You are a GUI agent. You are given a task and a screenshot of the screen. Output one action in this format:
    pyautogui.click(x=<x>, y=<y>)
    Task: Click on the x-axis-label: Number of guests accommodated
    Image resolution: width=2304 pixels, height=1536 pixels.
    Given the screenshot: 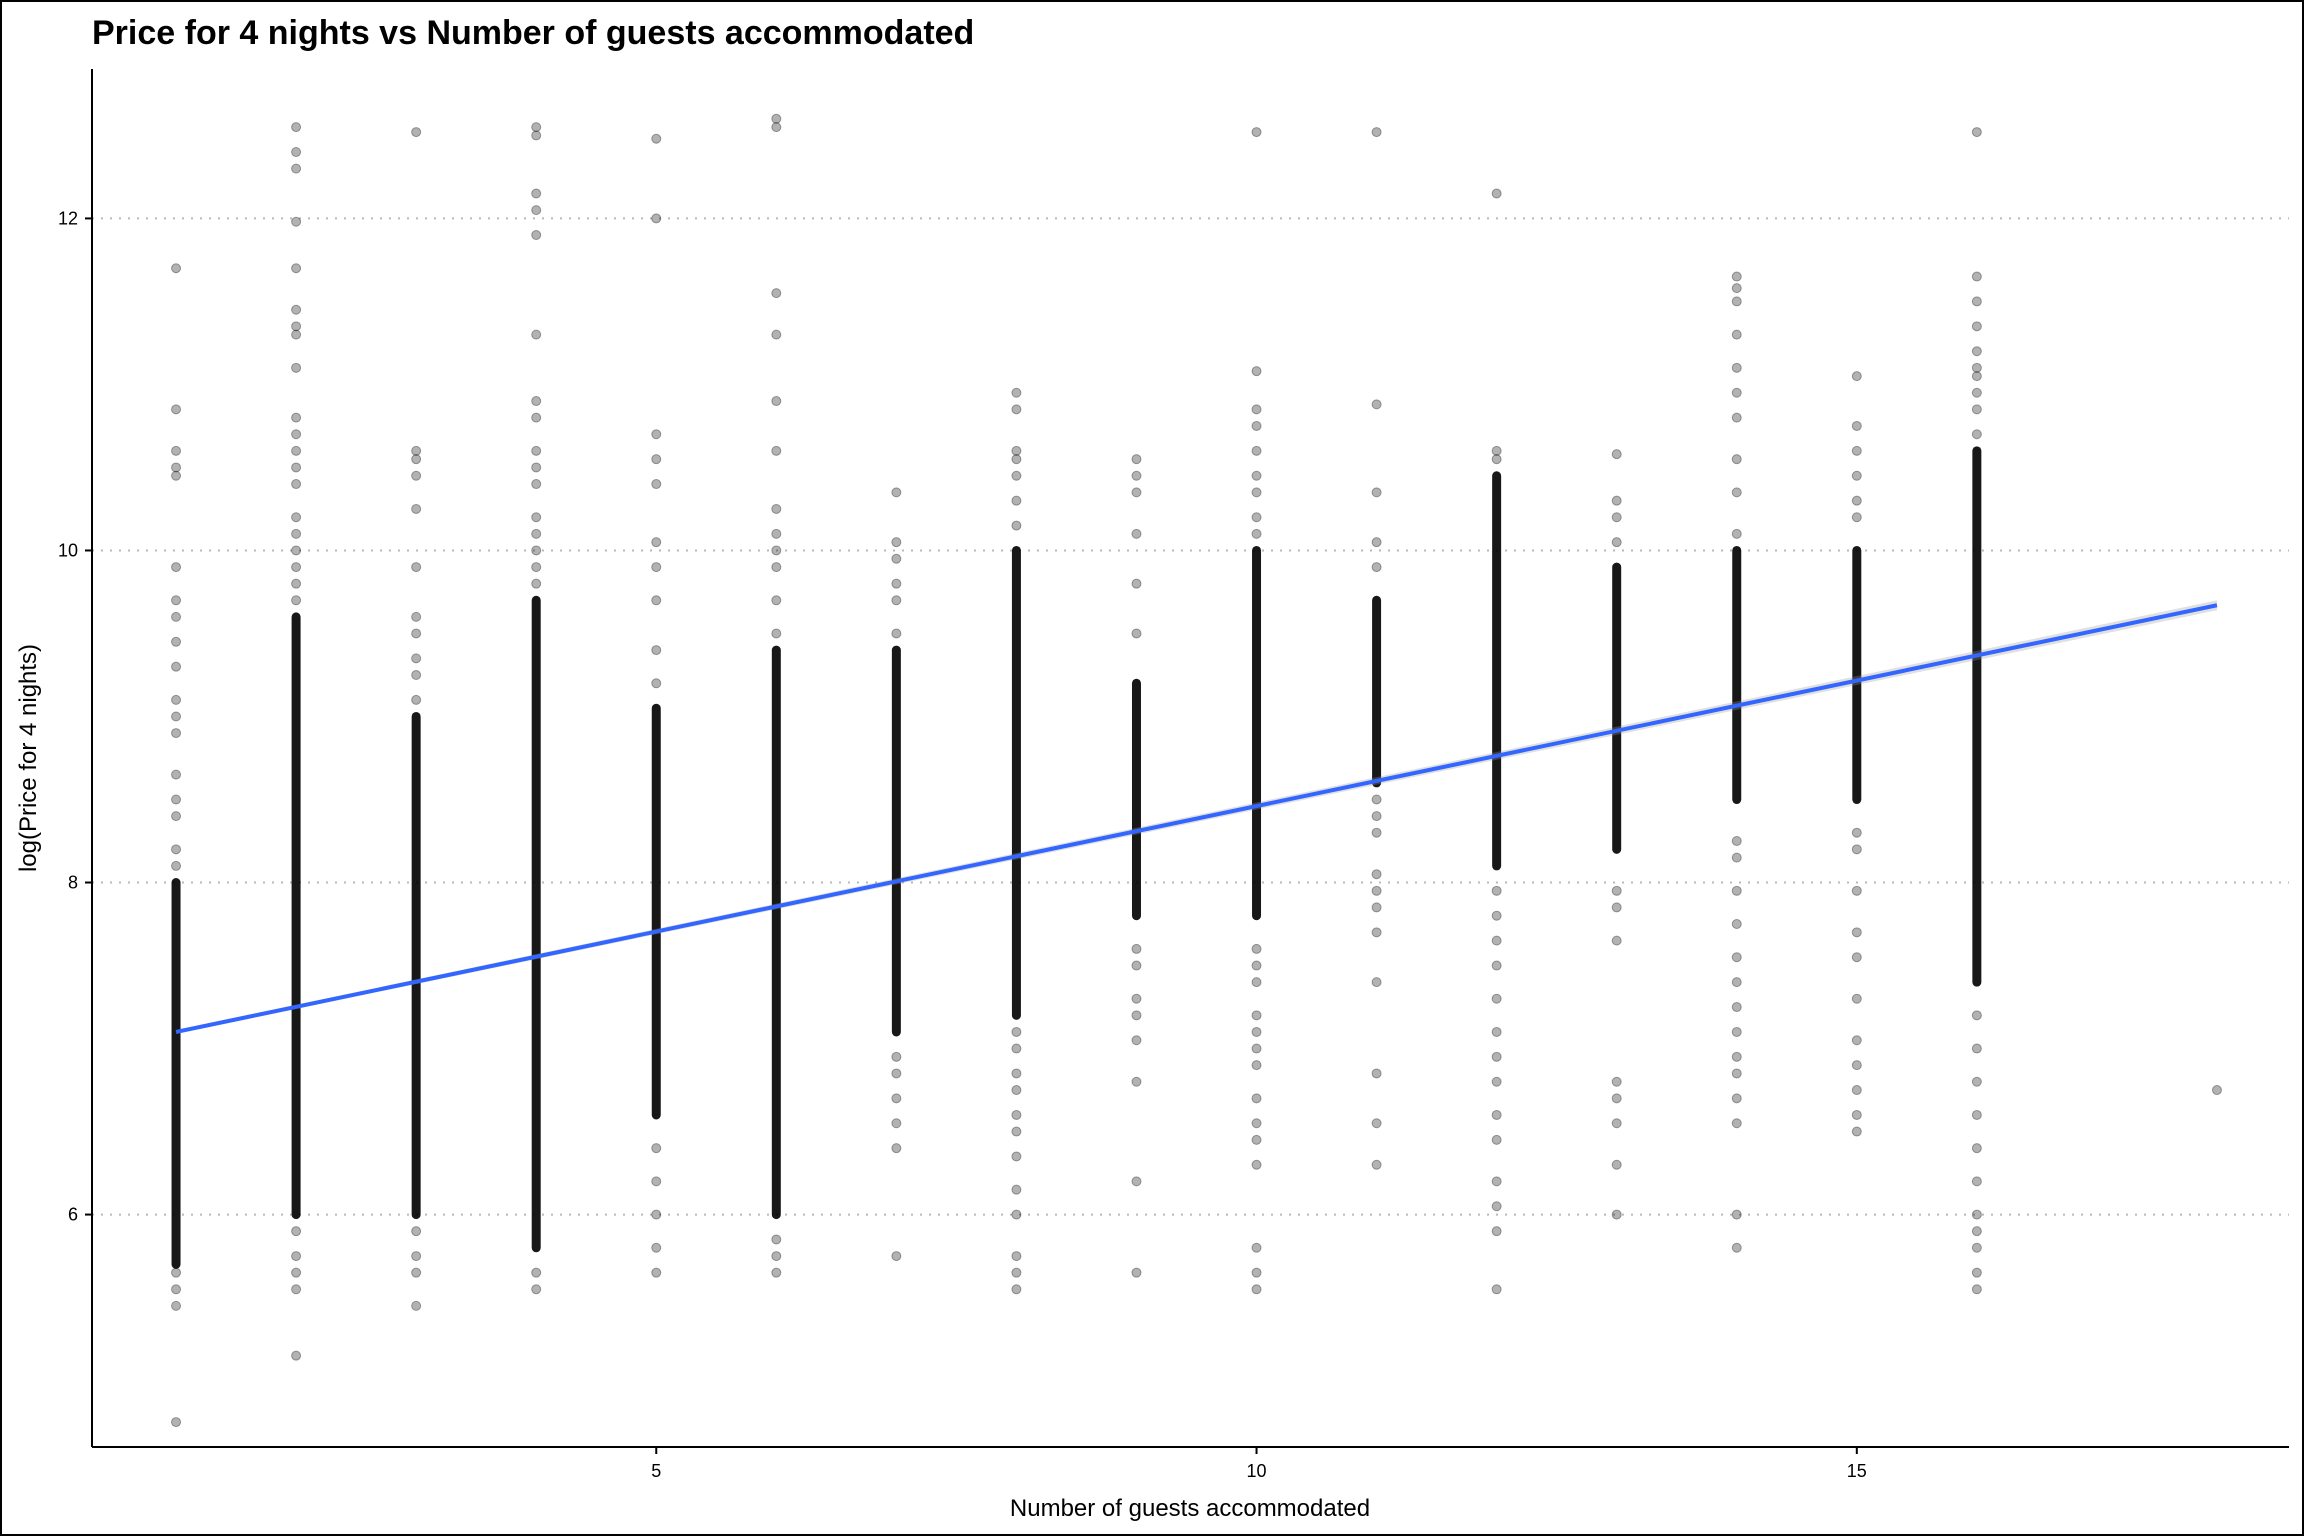 What is the action you would take?
    pyautogui.click(x=1190, y=1508)
    